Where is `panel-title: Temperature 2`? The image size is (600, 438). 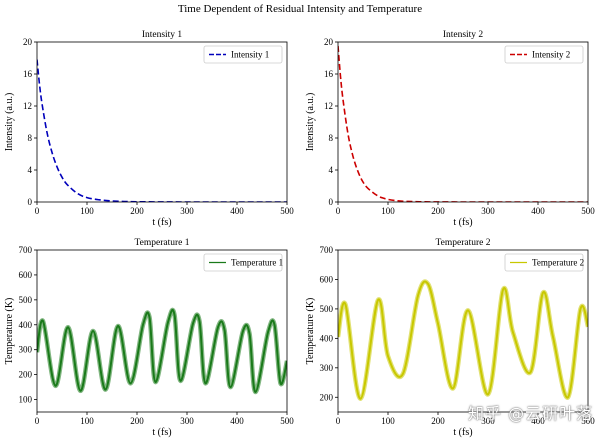 panel-title: Temperature 2 is located at coordinates (463, 243).